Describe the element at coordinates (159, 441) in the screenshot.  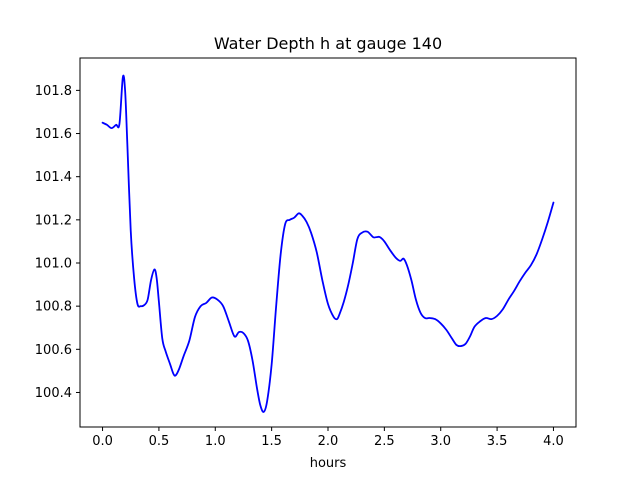
I see `x-tick-label: 0.5` at that location.